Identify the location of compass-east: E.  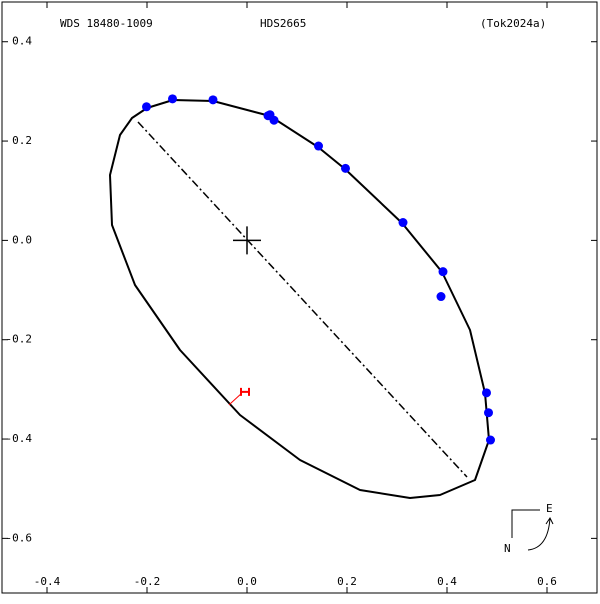
(549, 508).